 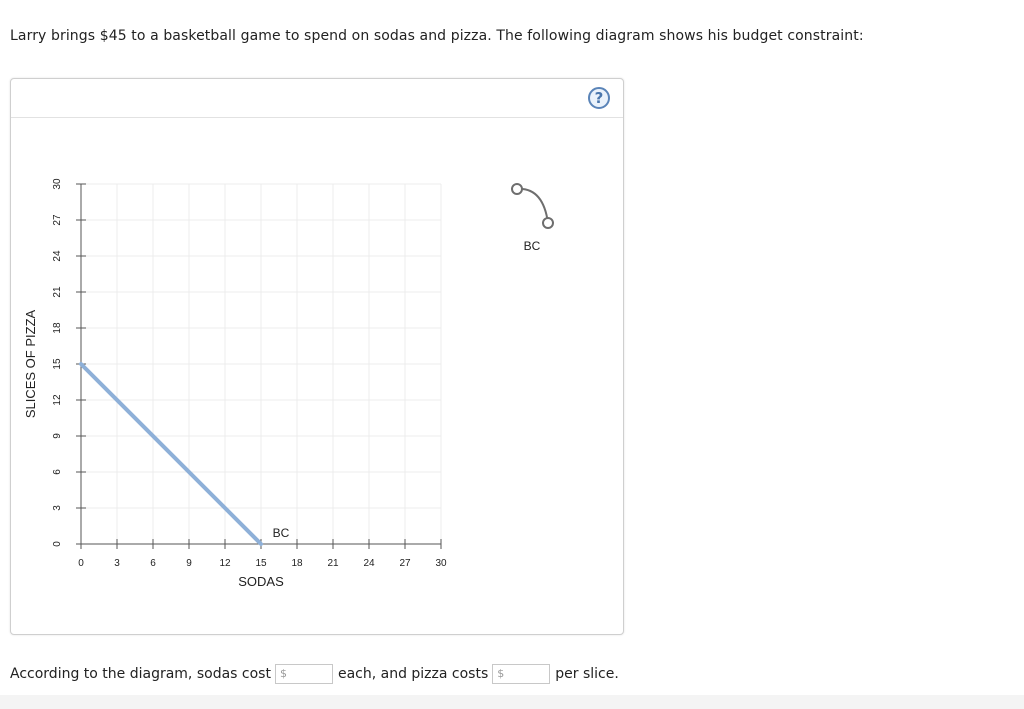 I want to click on x-axis-label: SODAS, so click(x=261, y=581).